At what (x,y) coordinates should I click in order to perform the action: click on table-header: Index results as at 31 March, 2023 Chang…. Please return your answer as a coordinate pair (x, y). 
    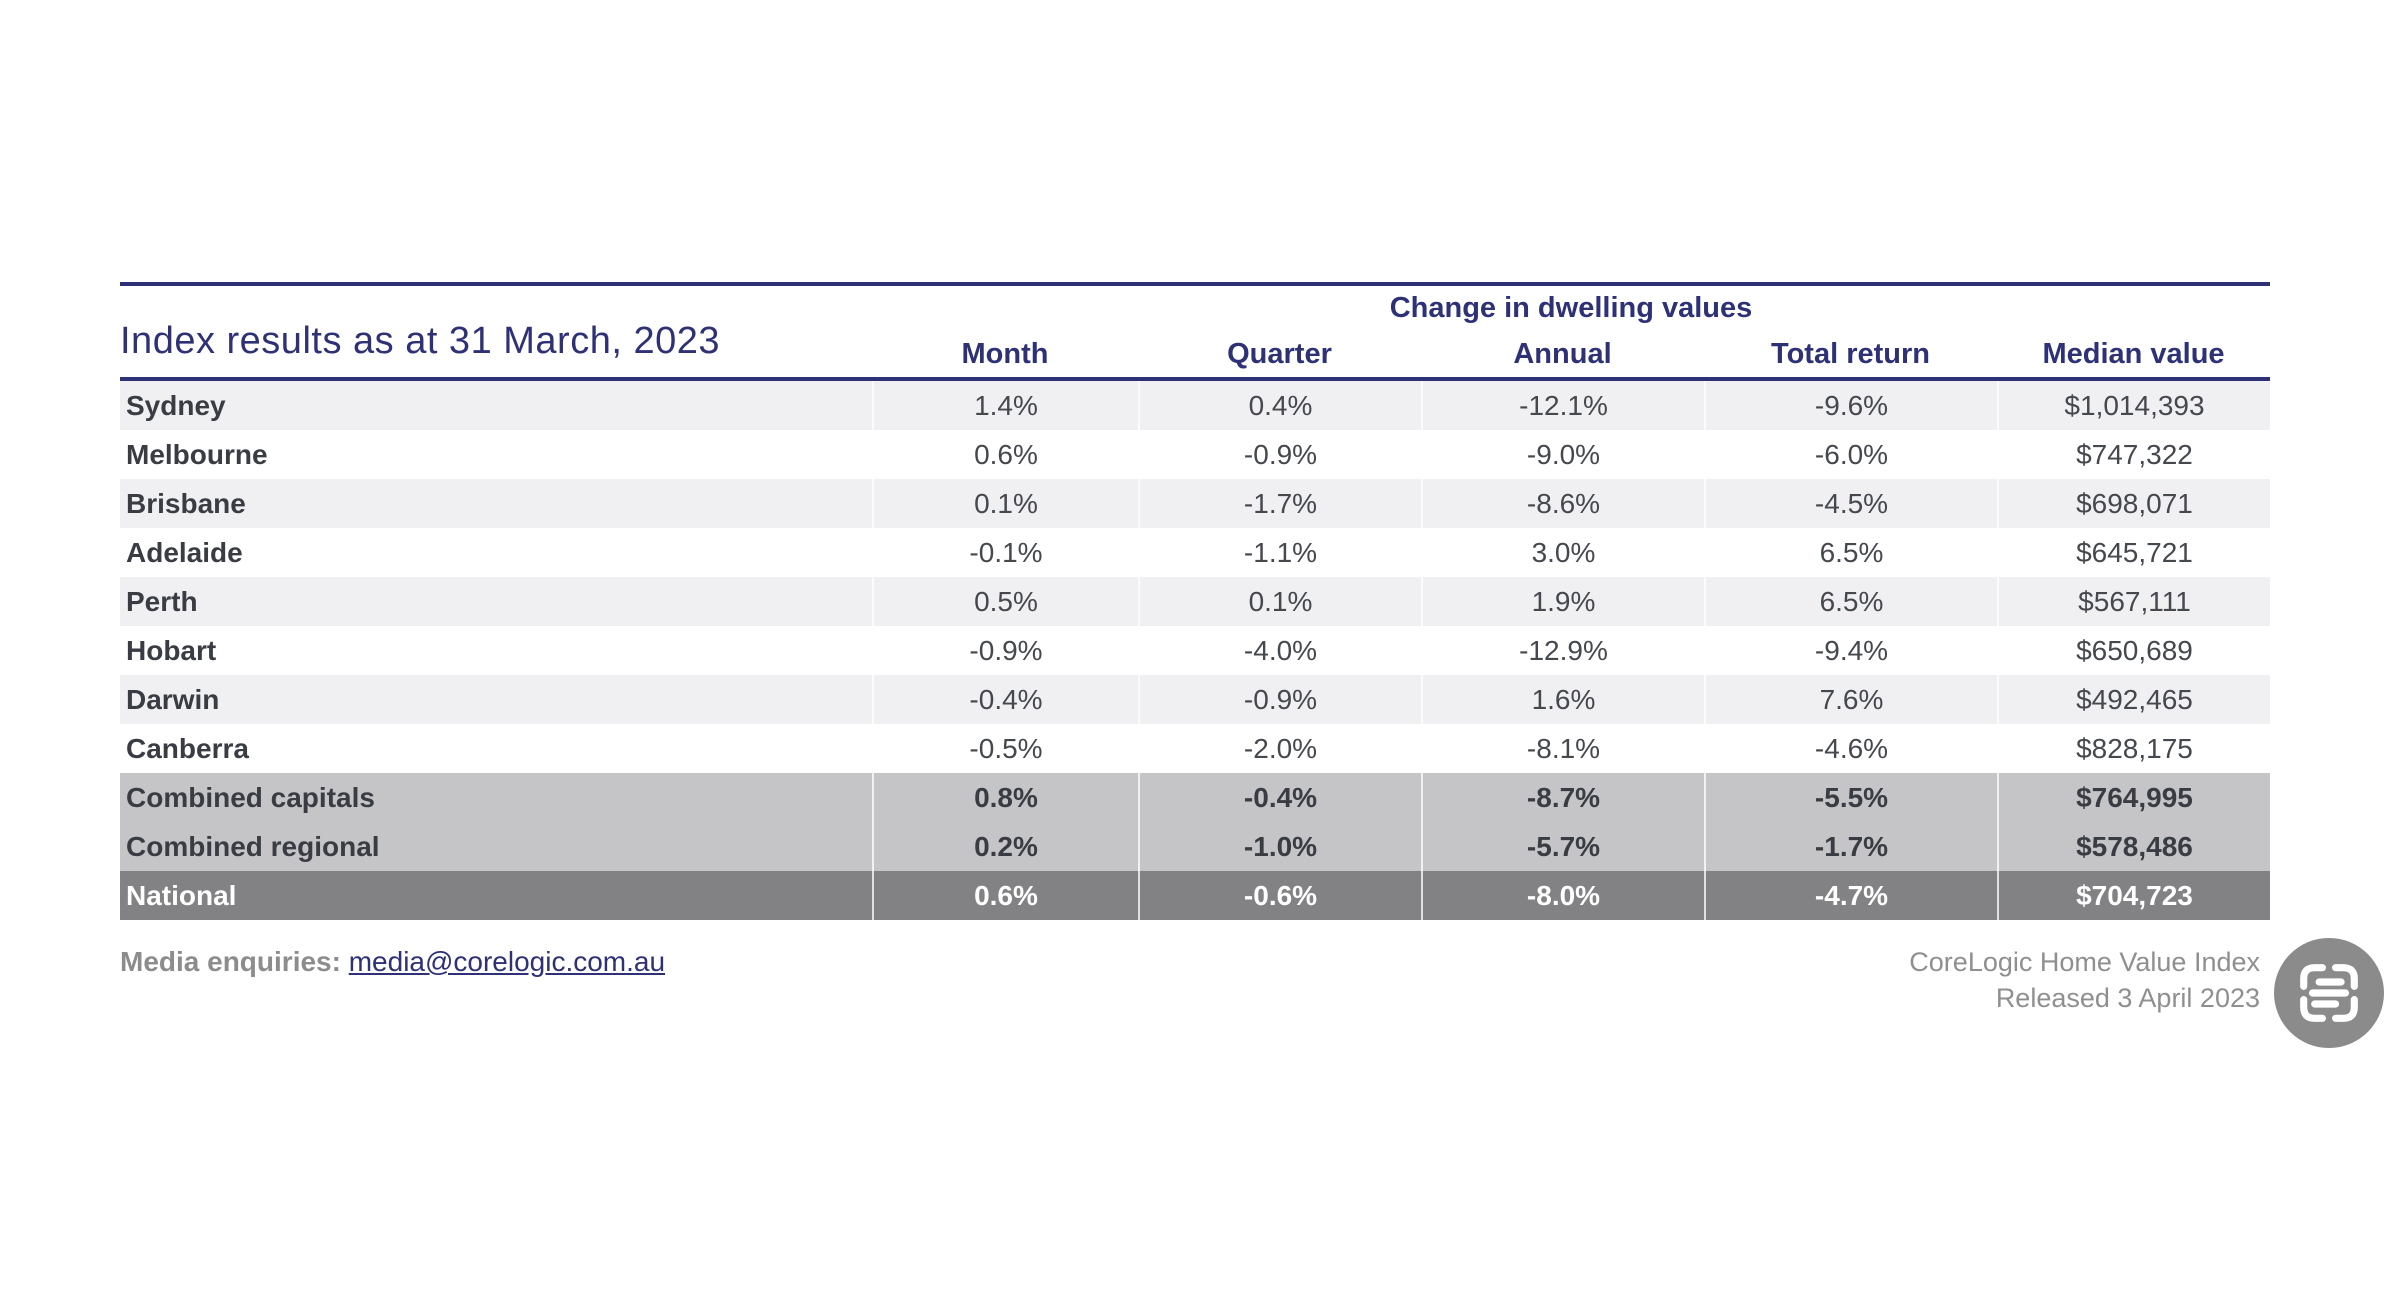
    Looking at the image, I should click on (1195, 333).